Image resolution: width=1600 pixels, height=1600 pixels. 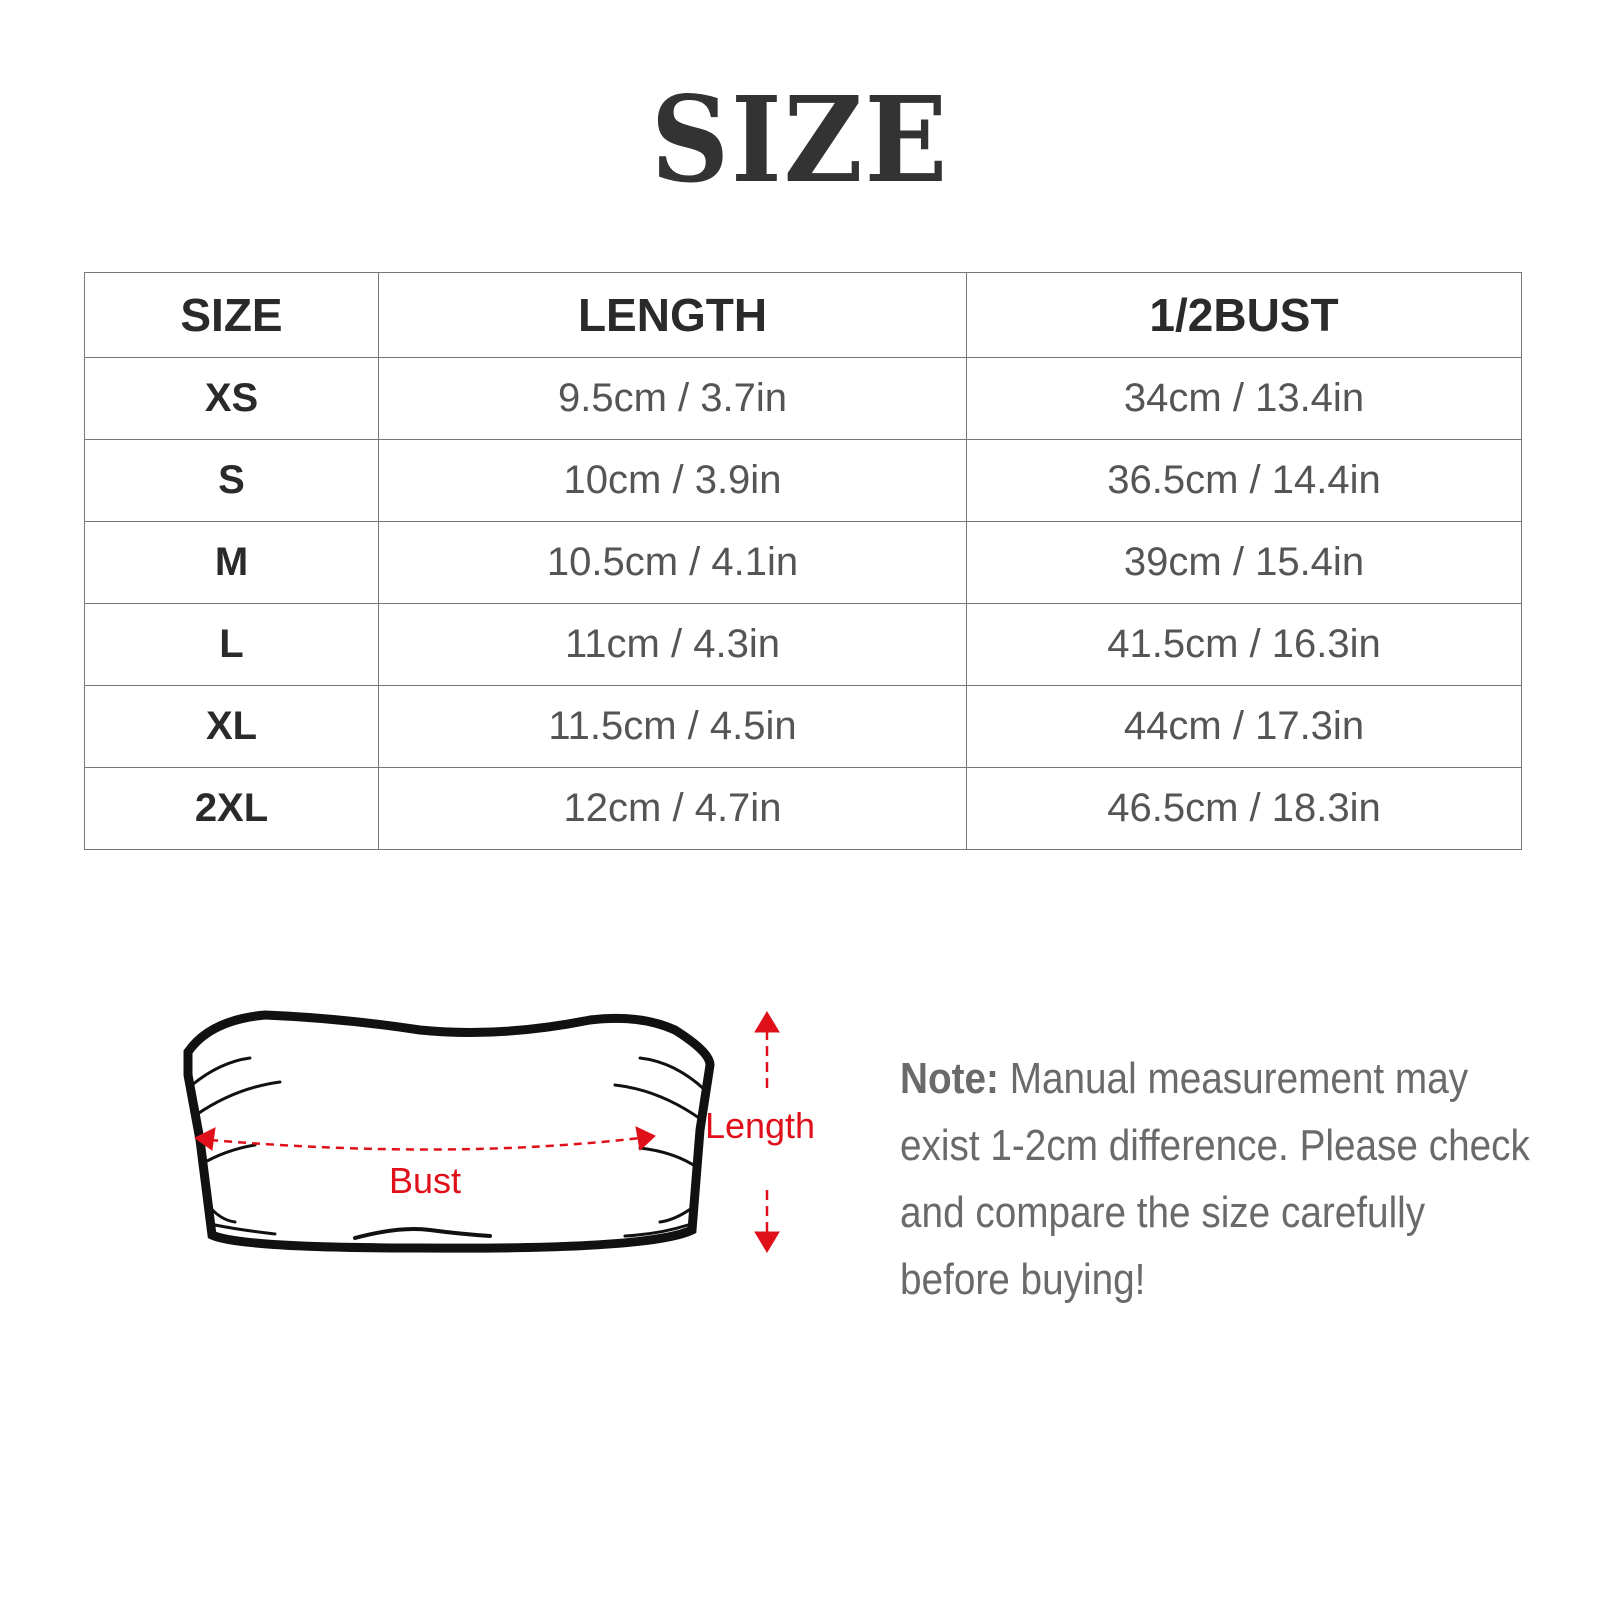 I want to click on length-cell: 10.5cm / 4.1in, so click(x=672, y=562).